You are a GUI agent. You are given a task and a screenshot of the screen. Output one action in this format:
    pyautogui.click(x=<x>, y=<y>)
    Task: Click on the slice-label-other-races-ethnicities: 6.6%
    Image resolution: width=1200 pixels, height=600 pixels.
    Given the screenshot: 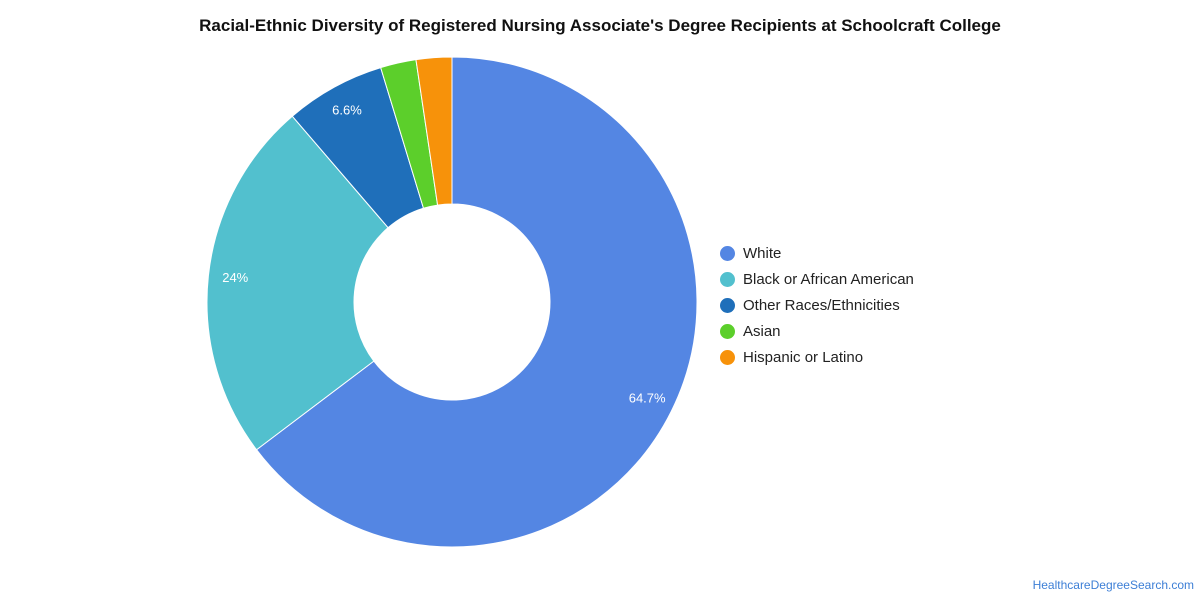 What is the action you would take?
    pyautogui.click(x=347, y=109)
    